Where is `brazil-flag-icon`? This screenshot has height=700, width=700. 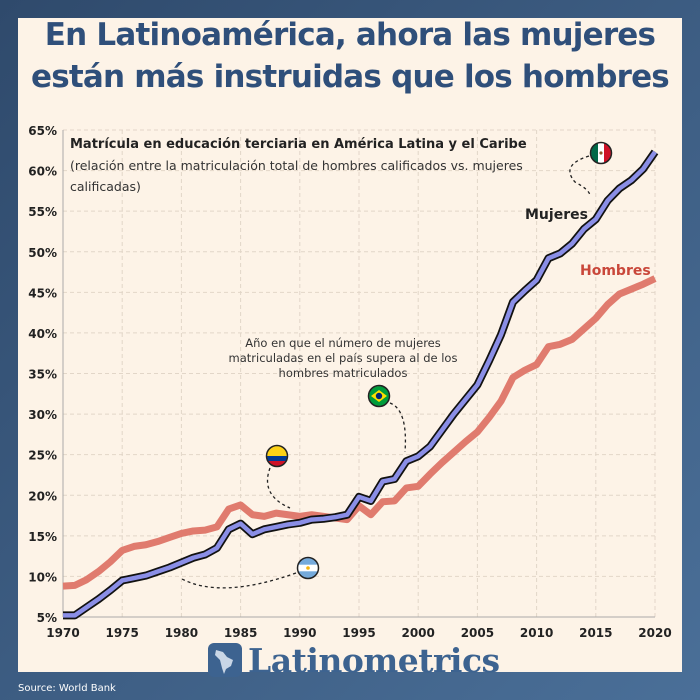 brazil-flag-icon is located at coordinates (379, 396).